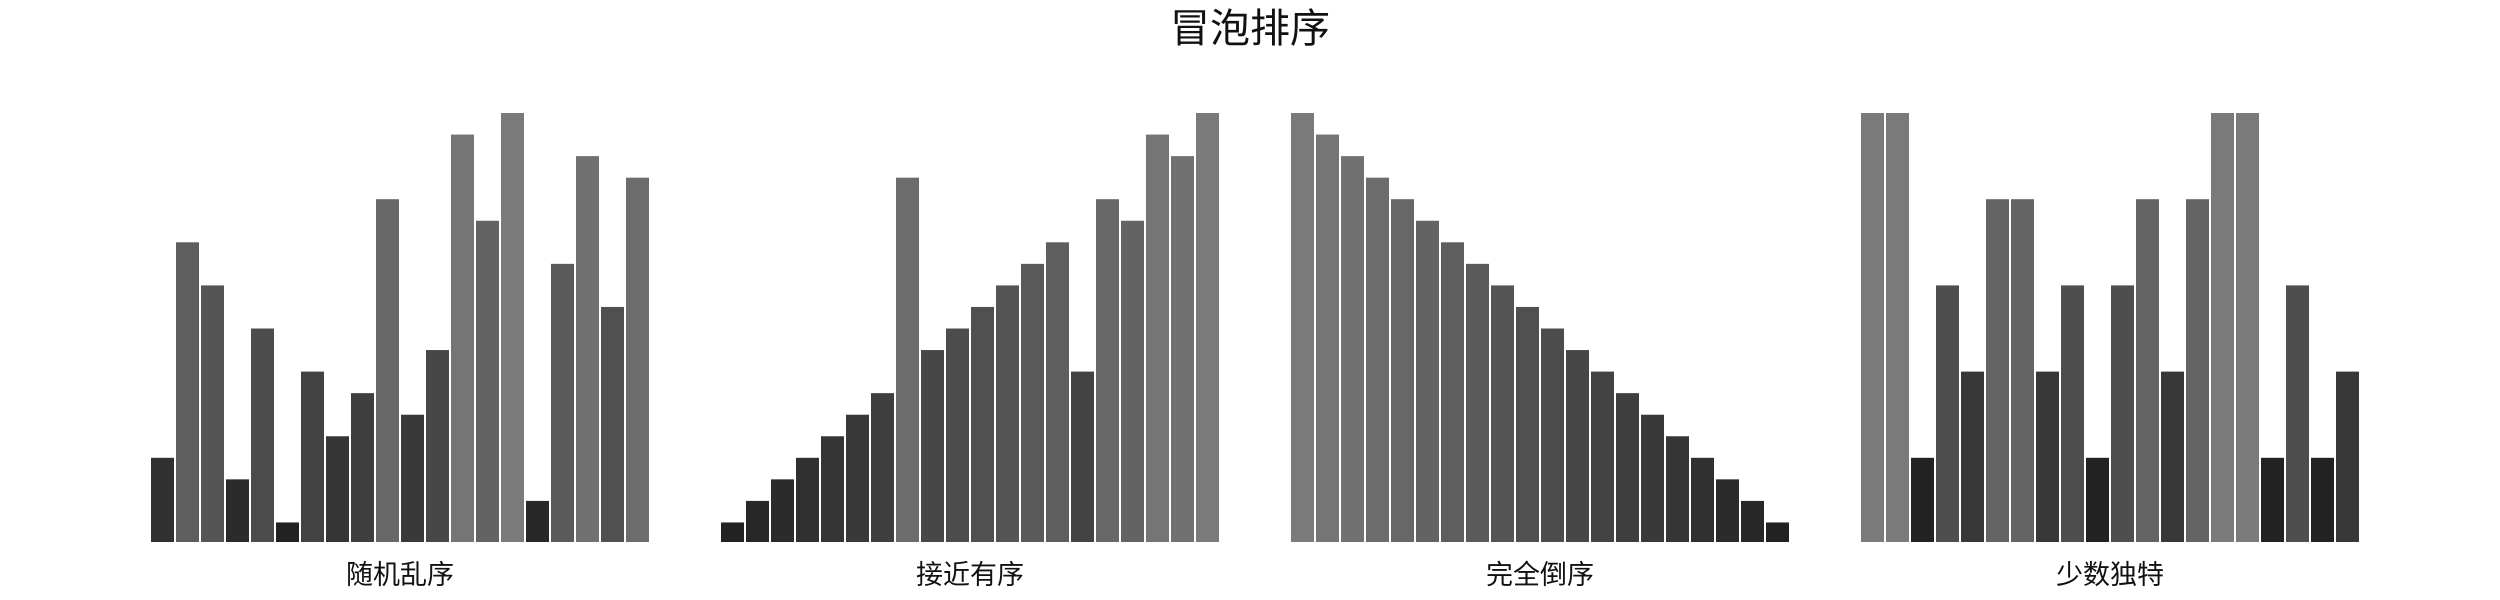  Describe the element at coordinates (1250, 29) in the screenshot. I see `chart-title: 冒泡排序` at that location.